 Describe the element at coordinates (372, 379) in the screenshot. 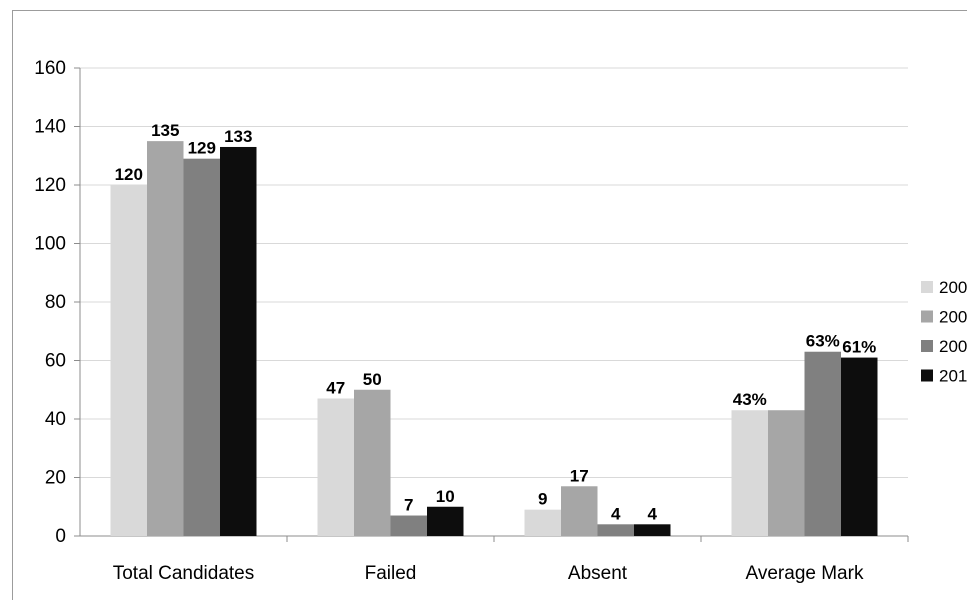

I see `data-label: 50` at that location.